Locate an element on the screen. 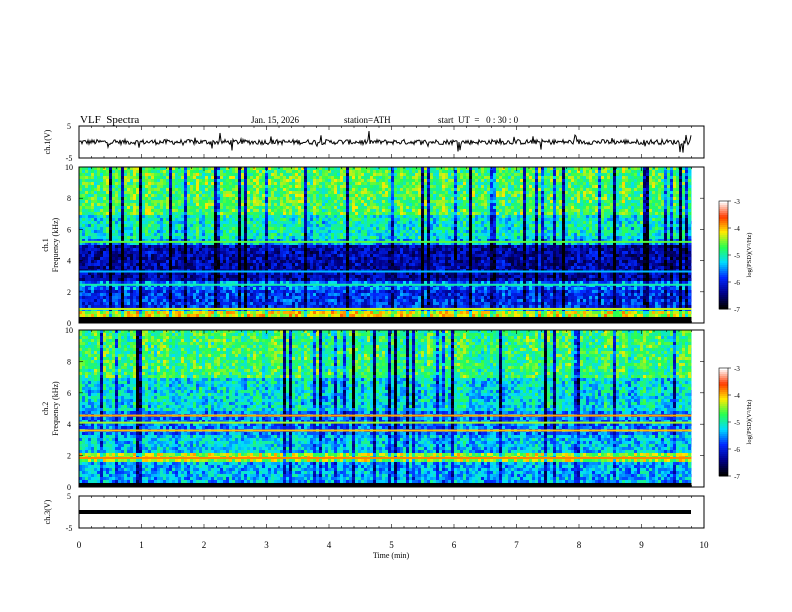 This screenshot has width=792, height=612. ch1-colorbar-tick-2: -5 is located at coordinates (737, 256).